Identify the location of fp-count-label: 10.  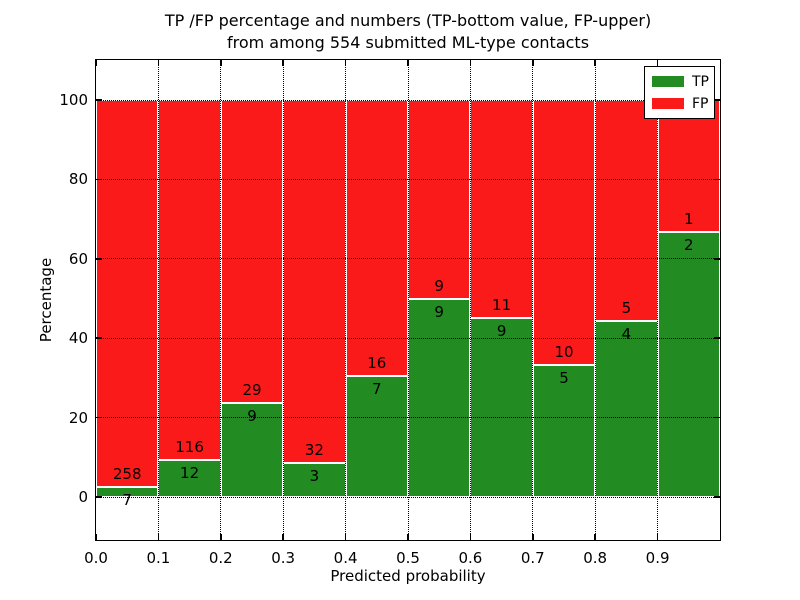
(564, 351).